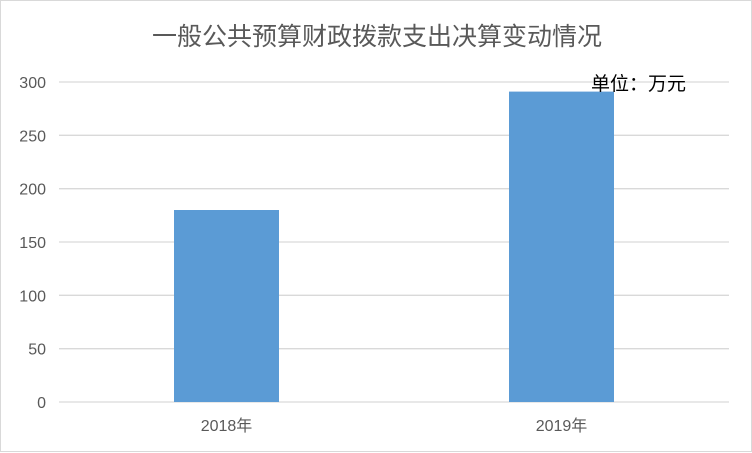 This screenshot has width=752, height=453. Describe the element at coordinates (562, 426) in the screenshot. I see `x-tick-label: 2019年` at that location.